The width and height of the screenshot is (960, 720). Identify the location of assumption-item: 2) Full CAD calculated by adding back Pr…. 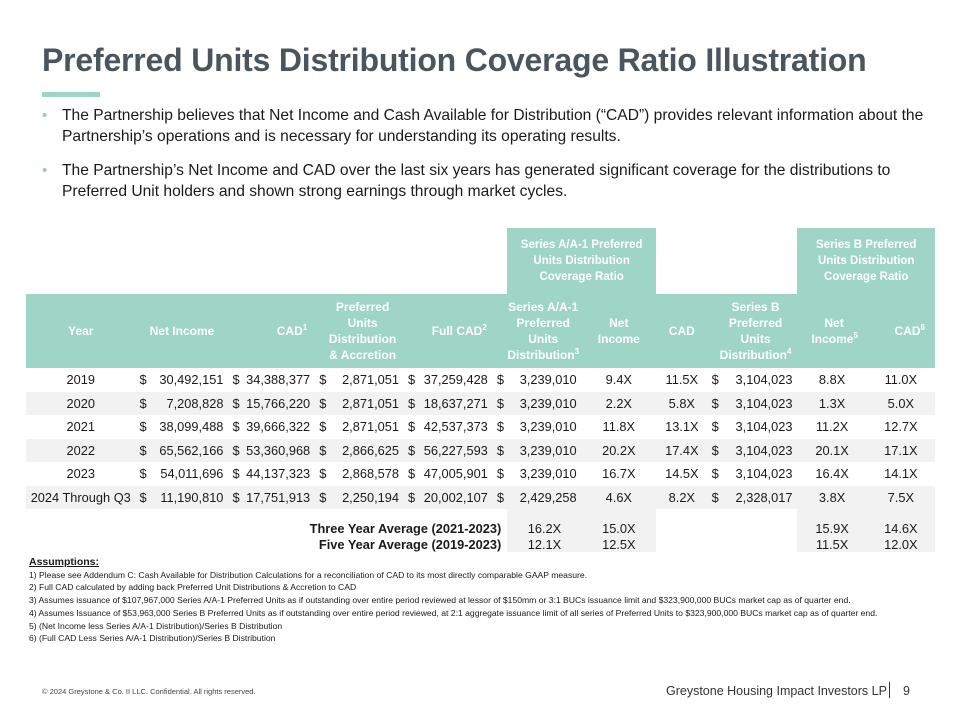
(193, 587).